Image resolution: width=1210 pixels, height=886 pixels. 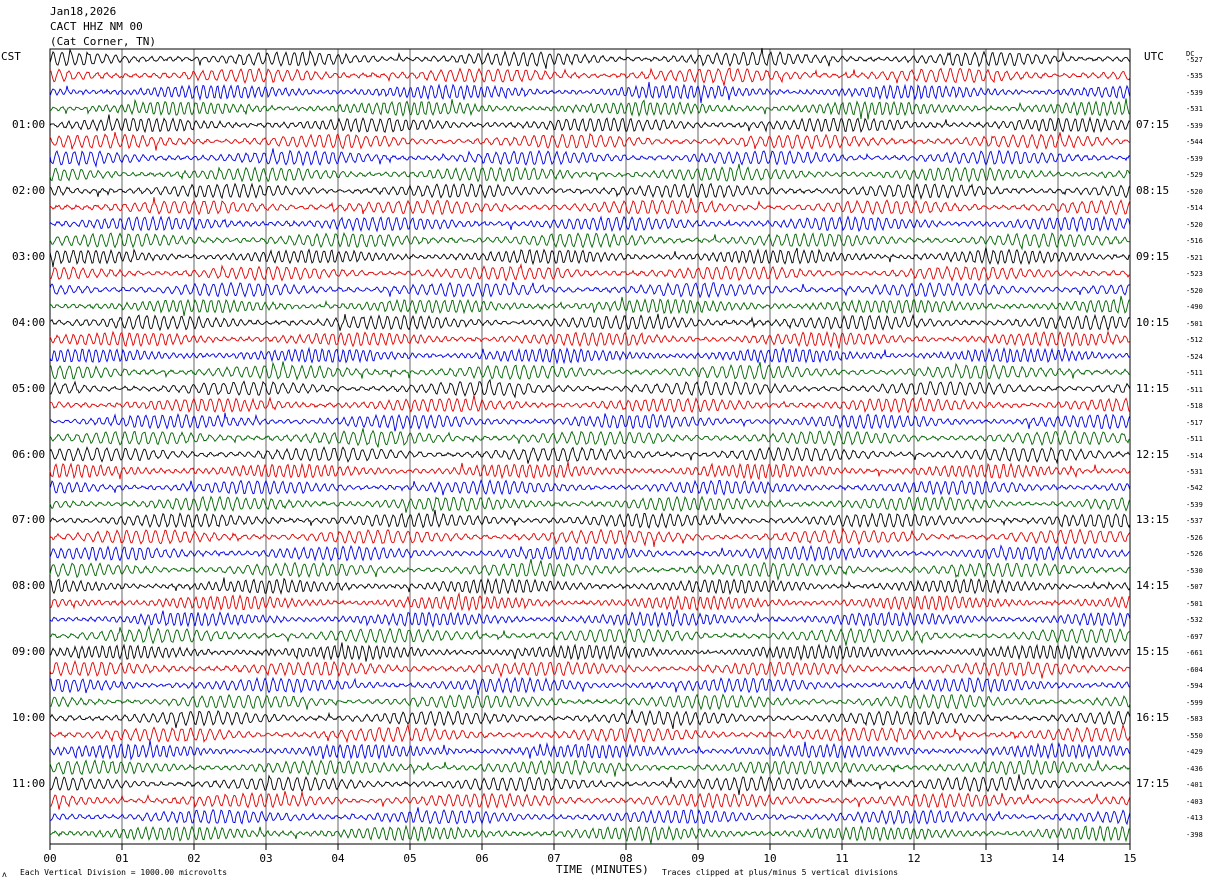 I want to click on cst-hour-label: 09:00, so click(x=29, y=652).